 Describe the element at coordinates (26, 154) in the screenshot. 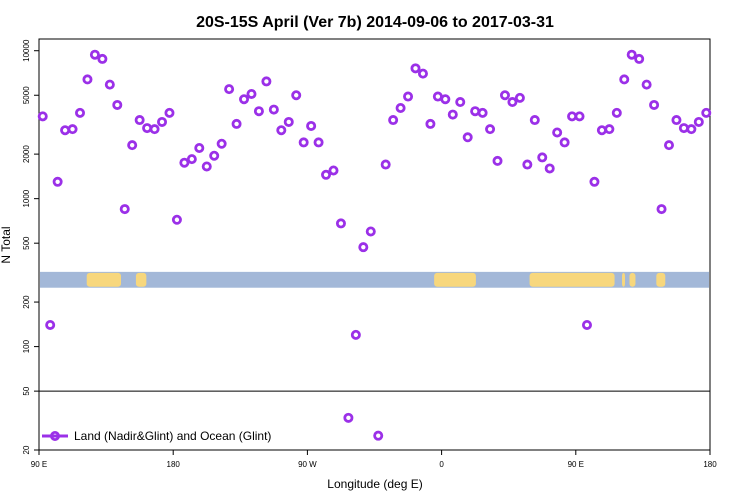

I see `y-tick-label: 2000` at that location.